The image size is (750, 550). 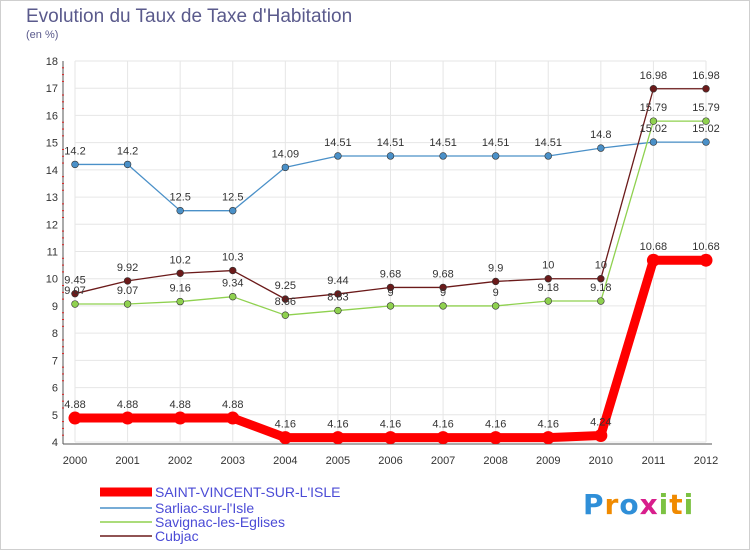 I want to click on data-label: 9.44, so click(x=337, y=281).